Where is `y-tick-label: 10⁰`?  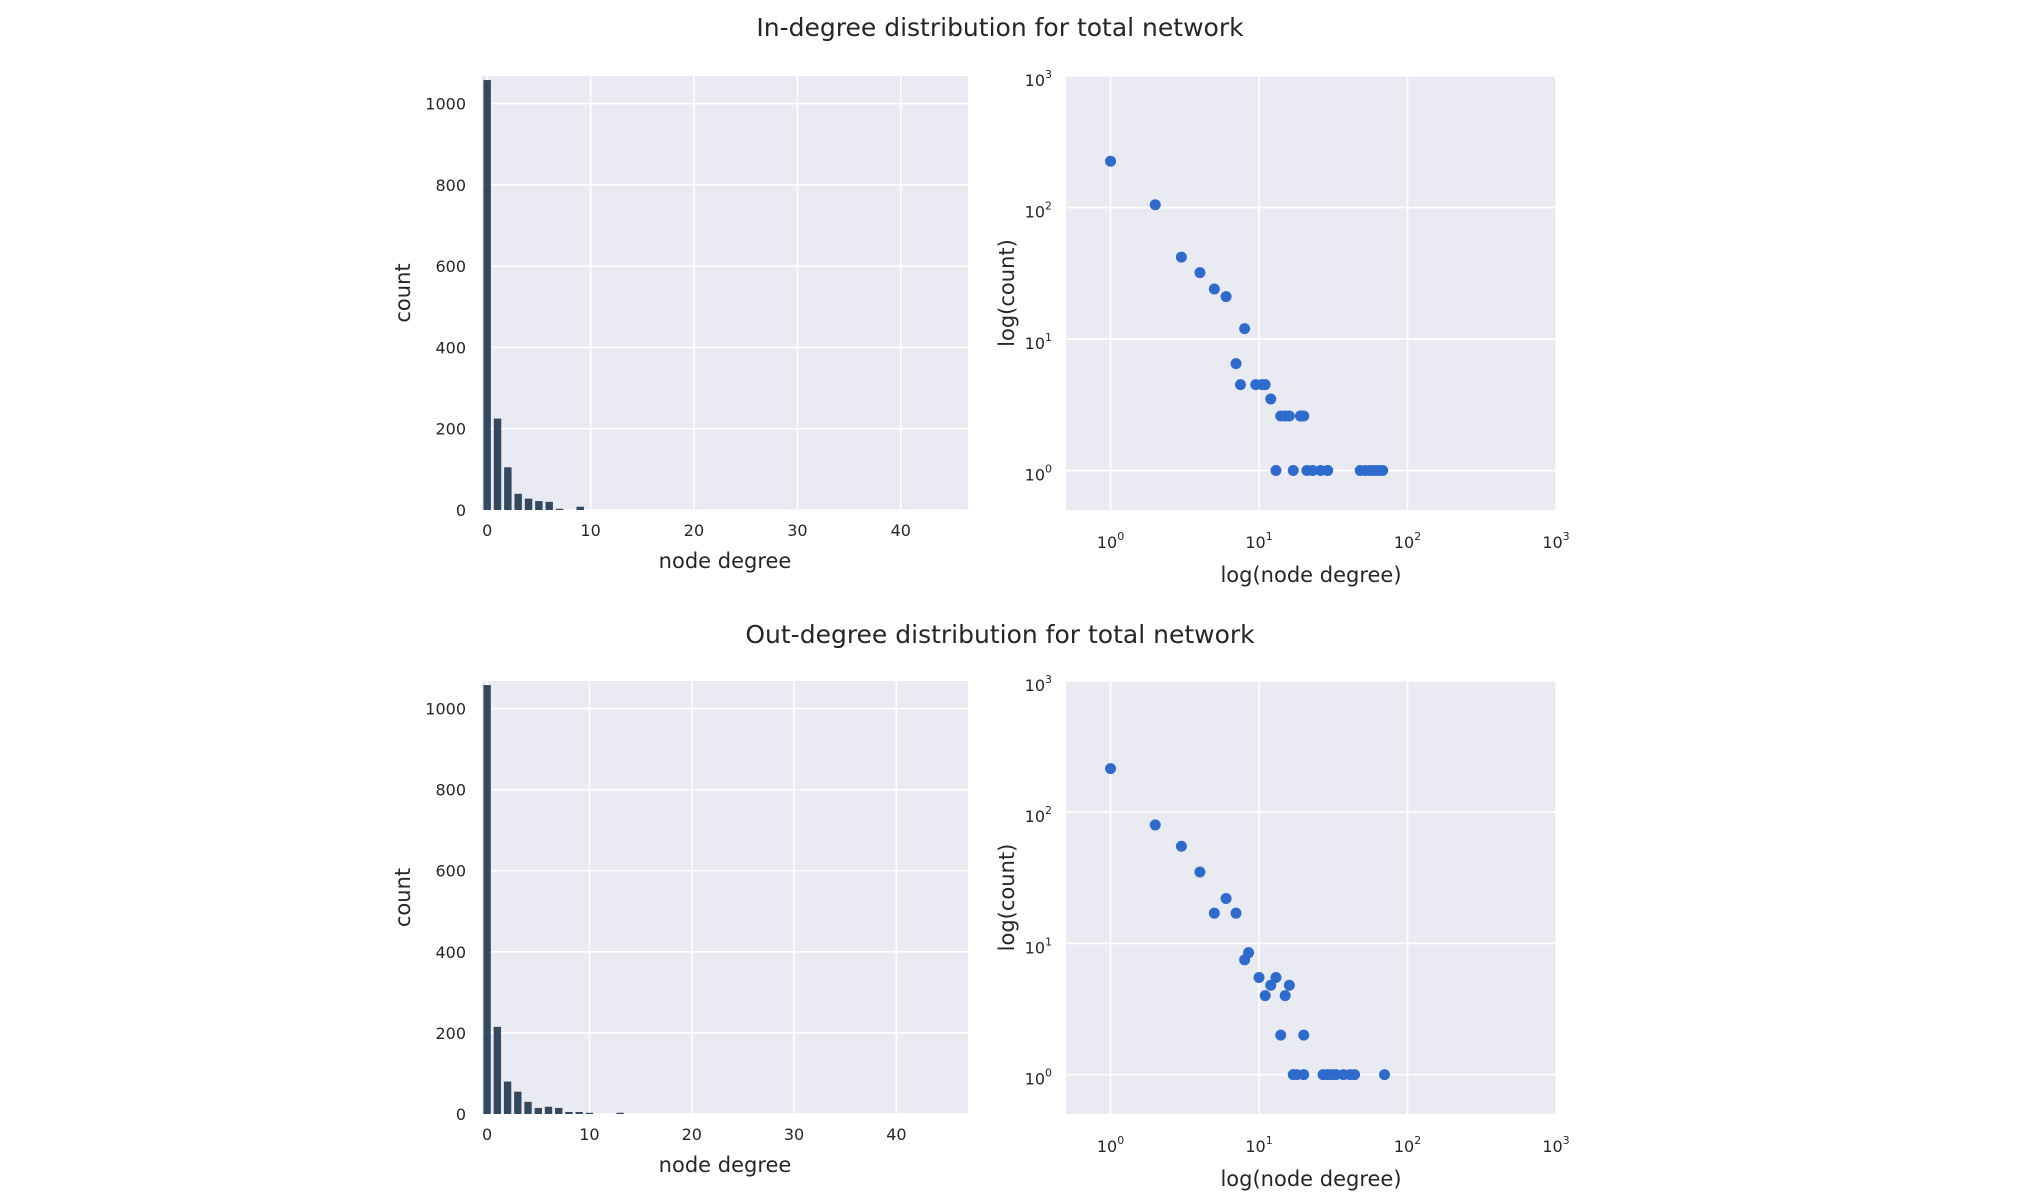 y-tick-label: 10⁰ is located at coordinates (1038, 1078).